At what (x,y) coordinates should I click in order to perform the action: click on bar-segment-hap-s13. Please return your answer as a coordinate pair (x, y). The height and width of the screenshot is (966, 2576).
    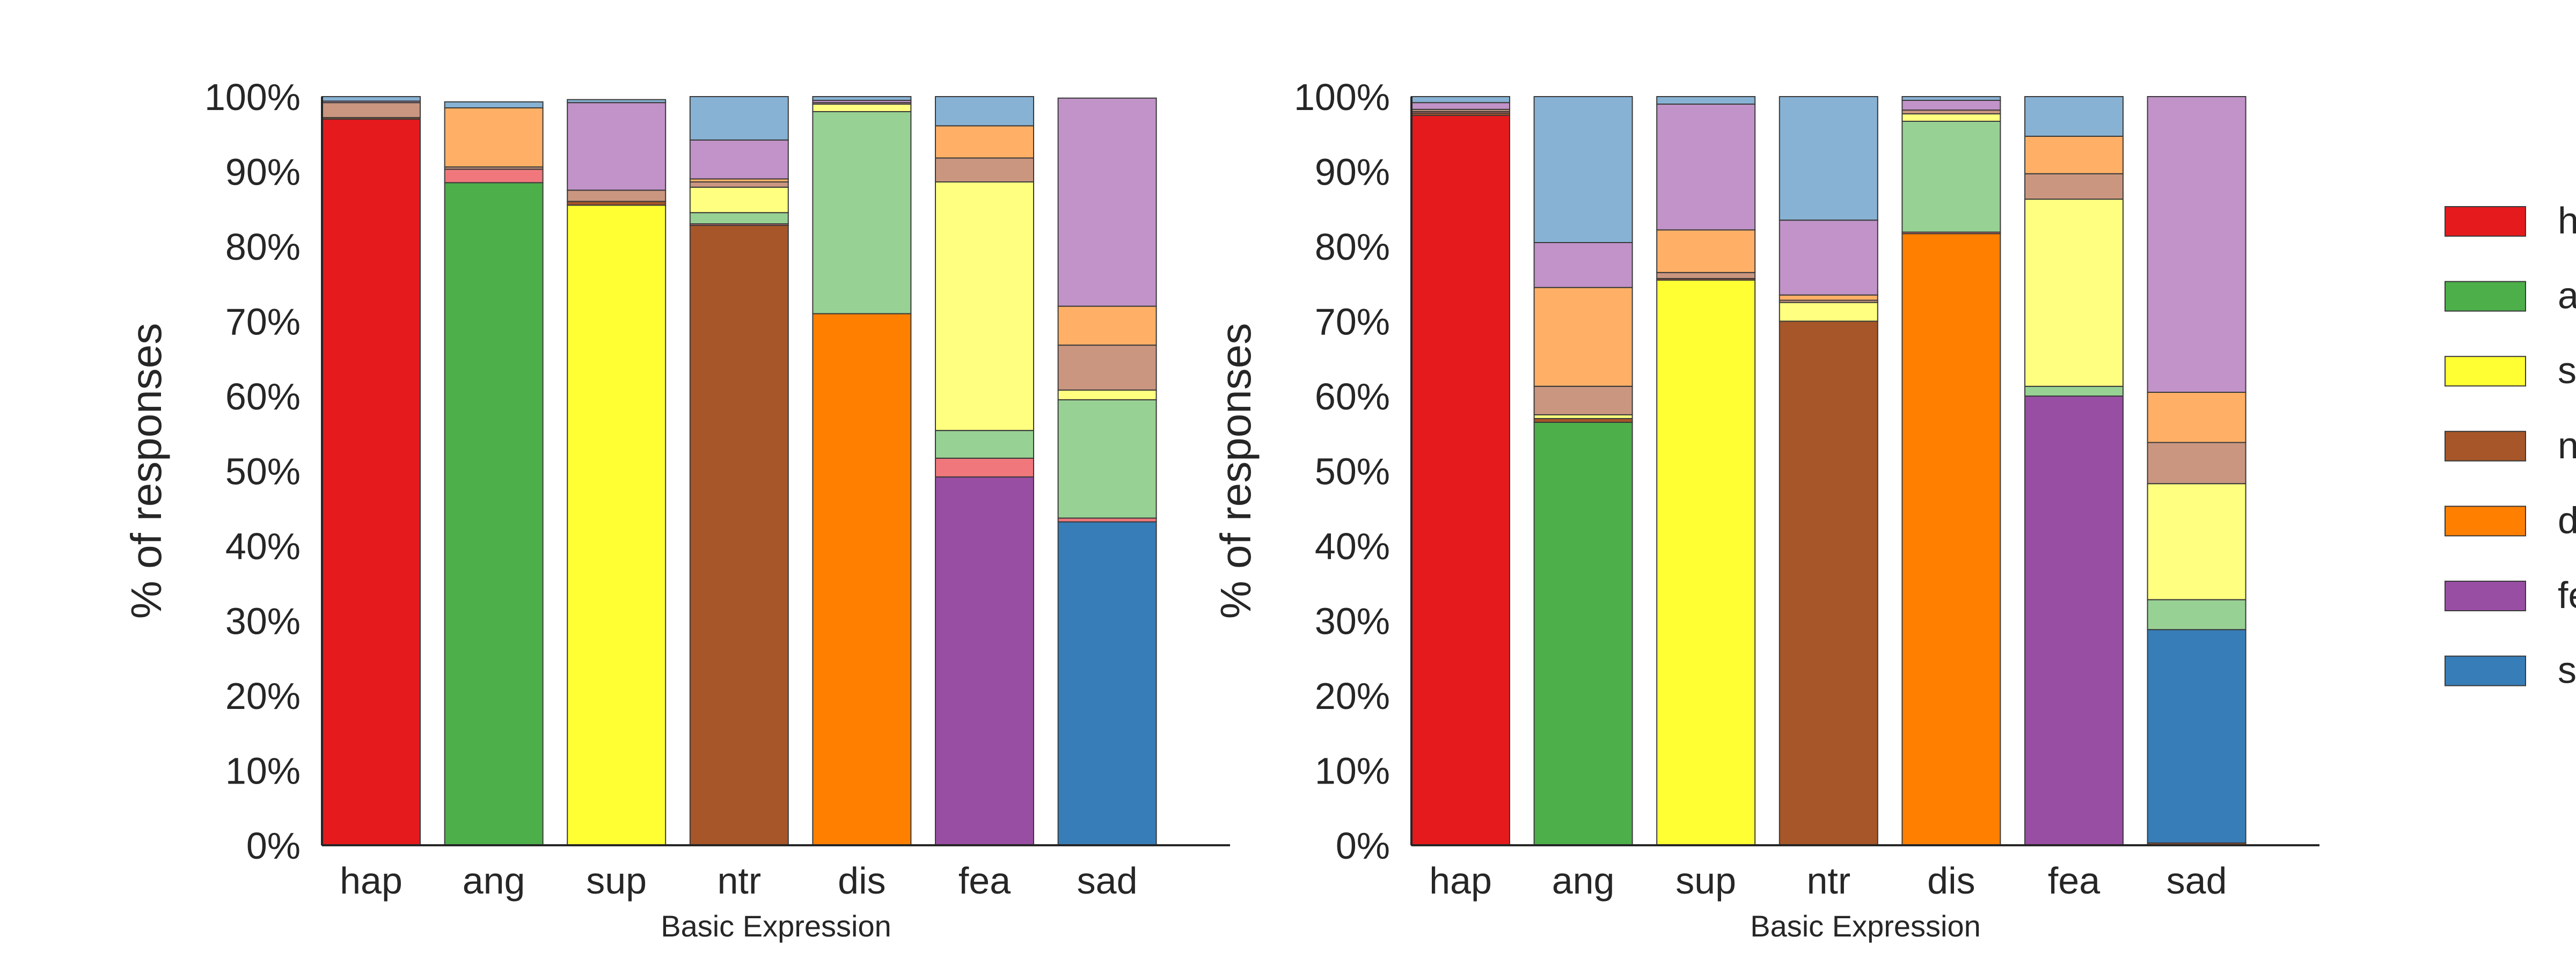
    Looking at the image, I should click on (1460, 100).